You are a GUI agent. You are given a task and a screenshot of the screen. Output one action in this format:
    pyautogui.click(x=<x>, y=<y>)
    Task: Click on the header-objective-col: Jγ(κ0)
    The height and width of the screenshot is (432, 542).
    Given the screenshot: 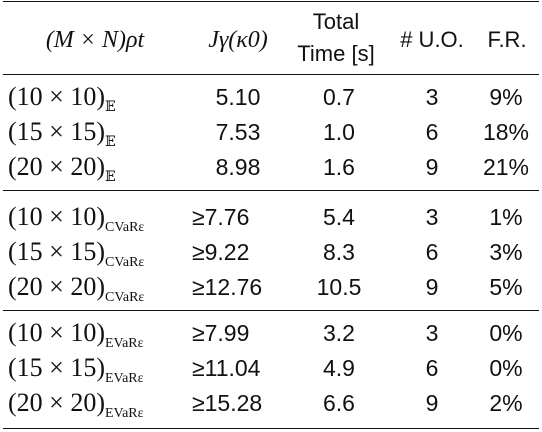 What is the action you would take?
    pyautogui.click(x=238, y=40)
    